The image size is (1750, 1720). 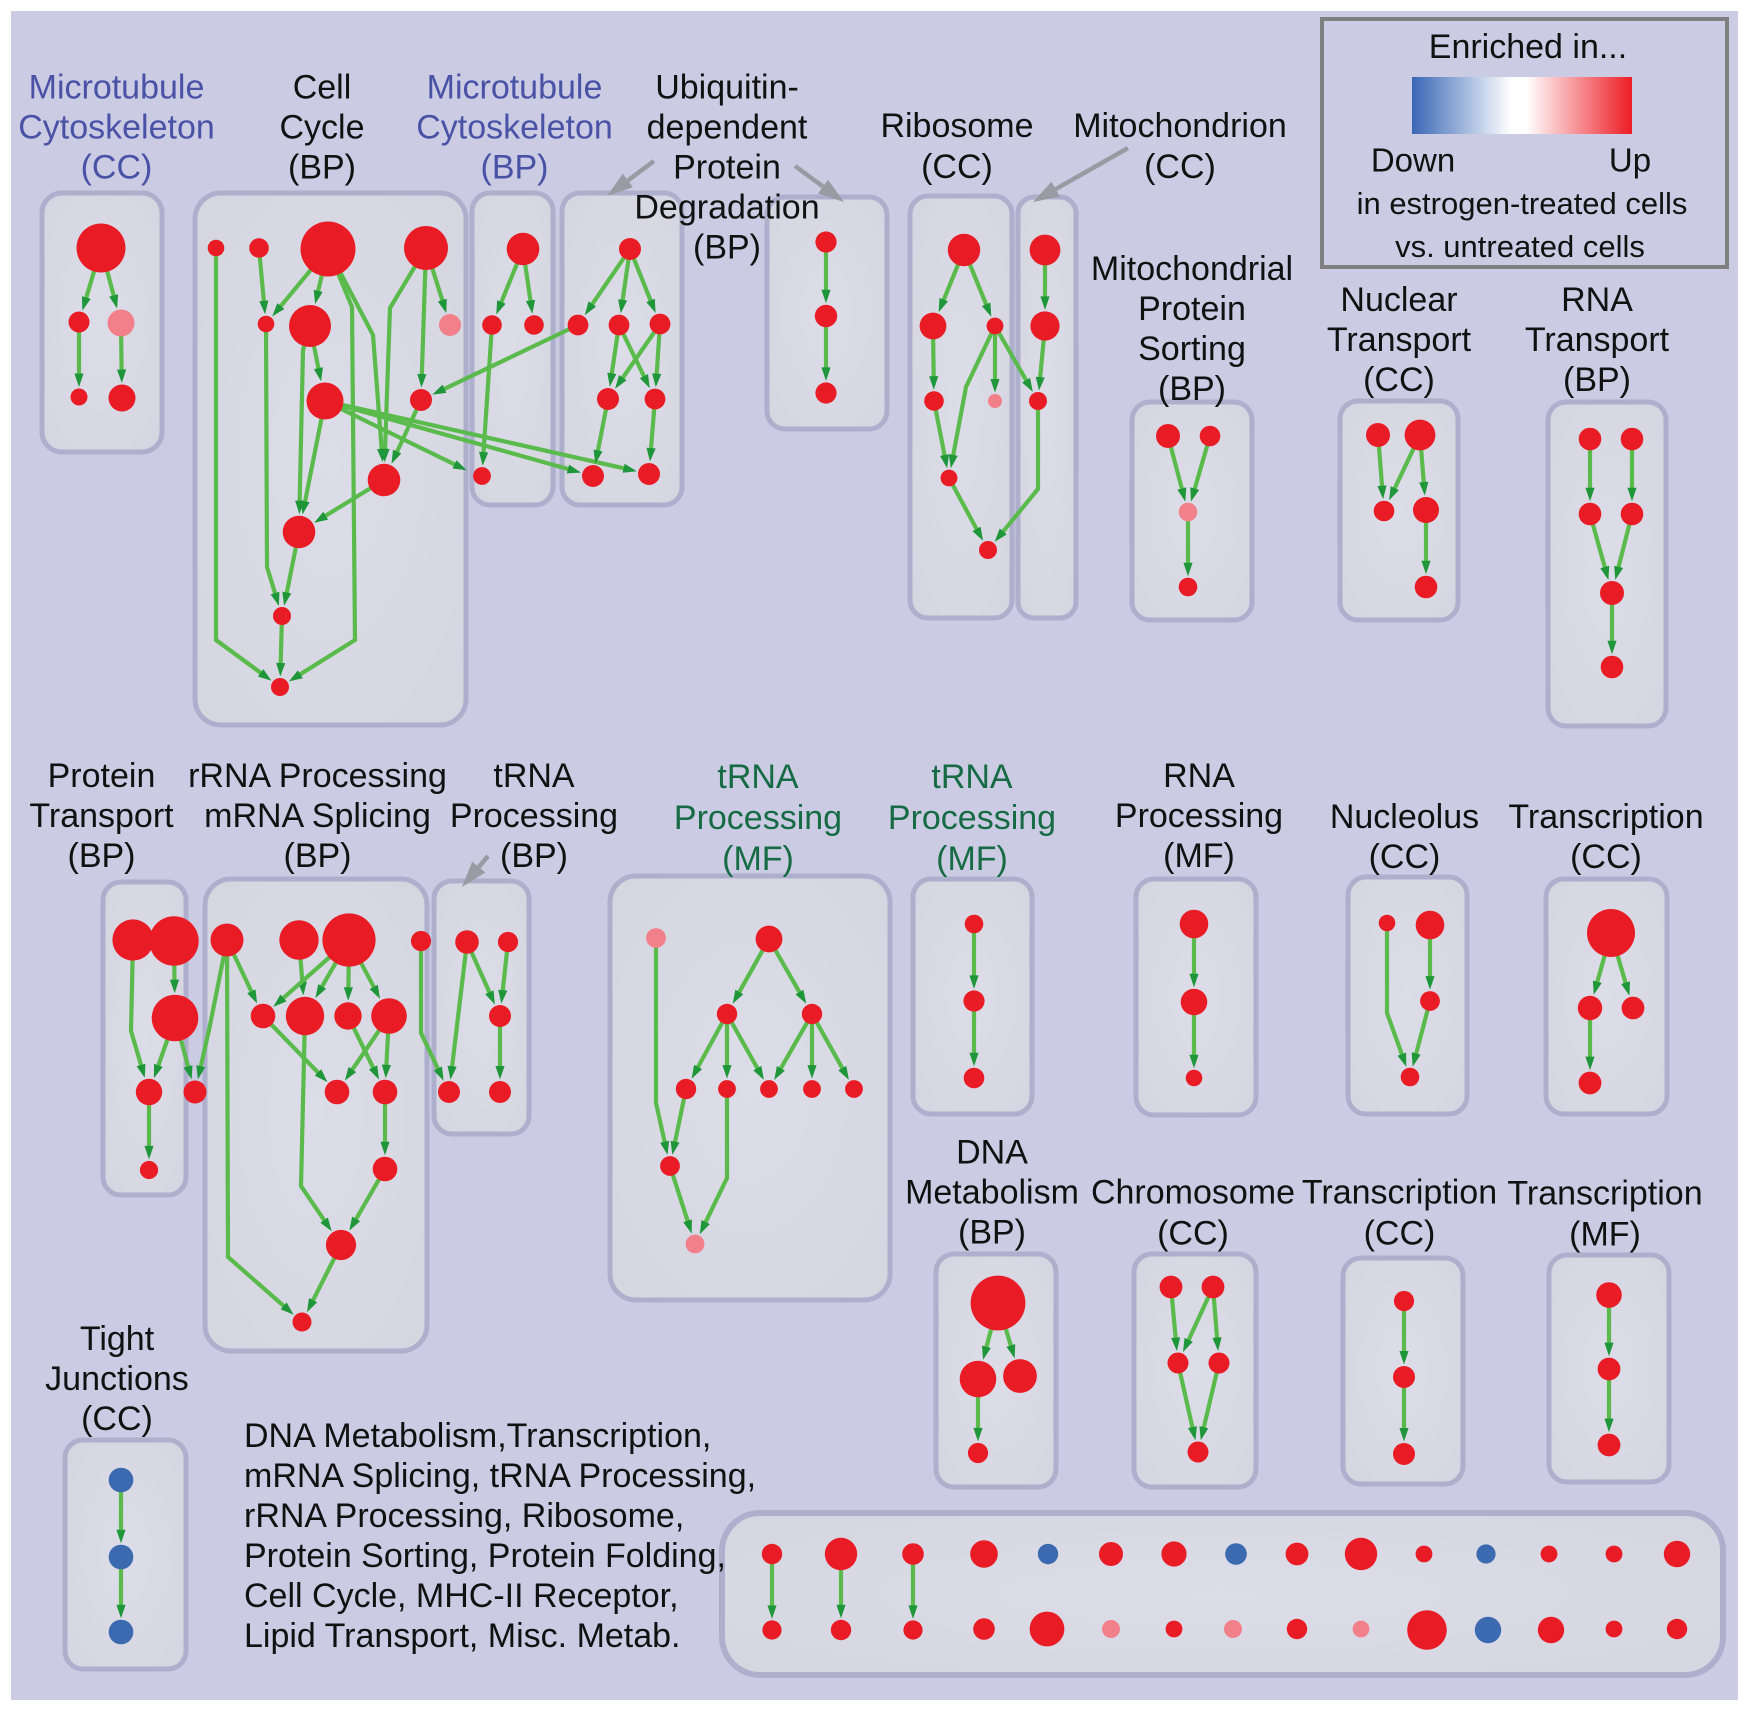 What do you see at coordinates (1520, 246) in the screenshot?
I see `svg-text: vs. untreated cells` at bounding box center [1520, 246].